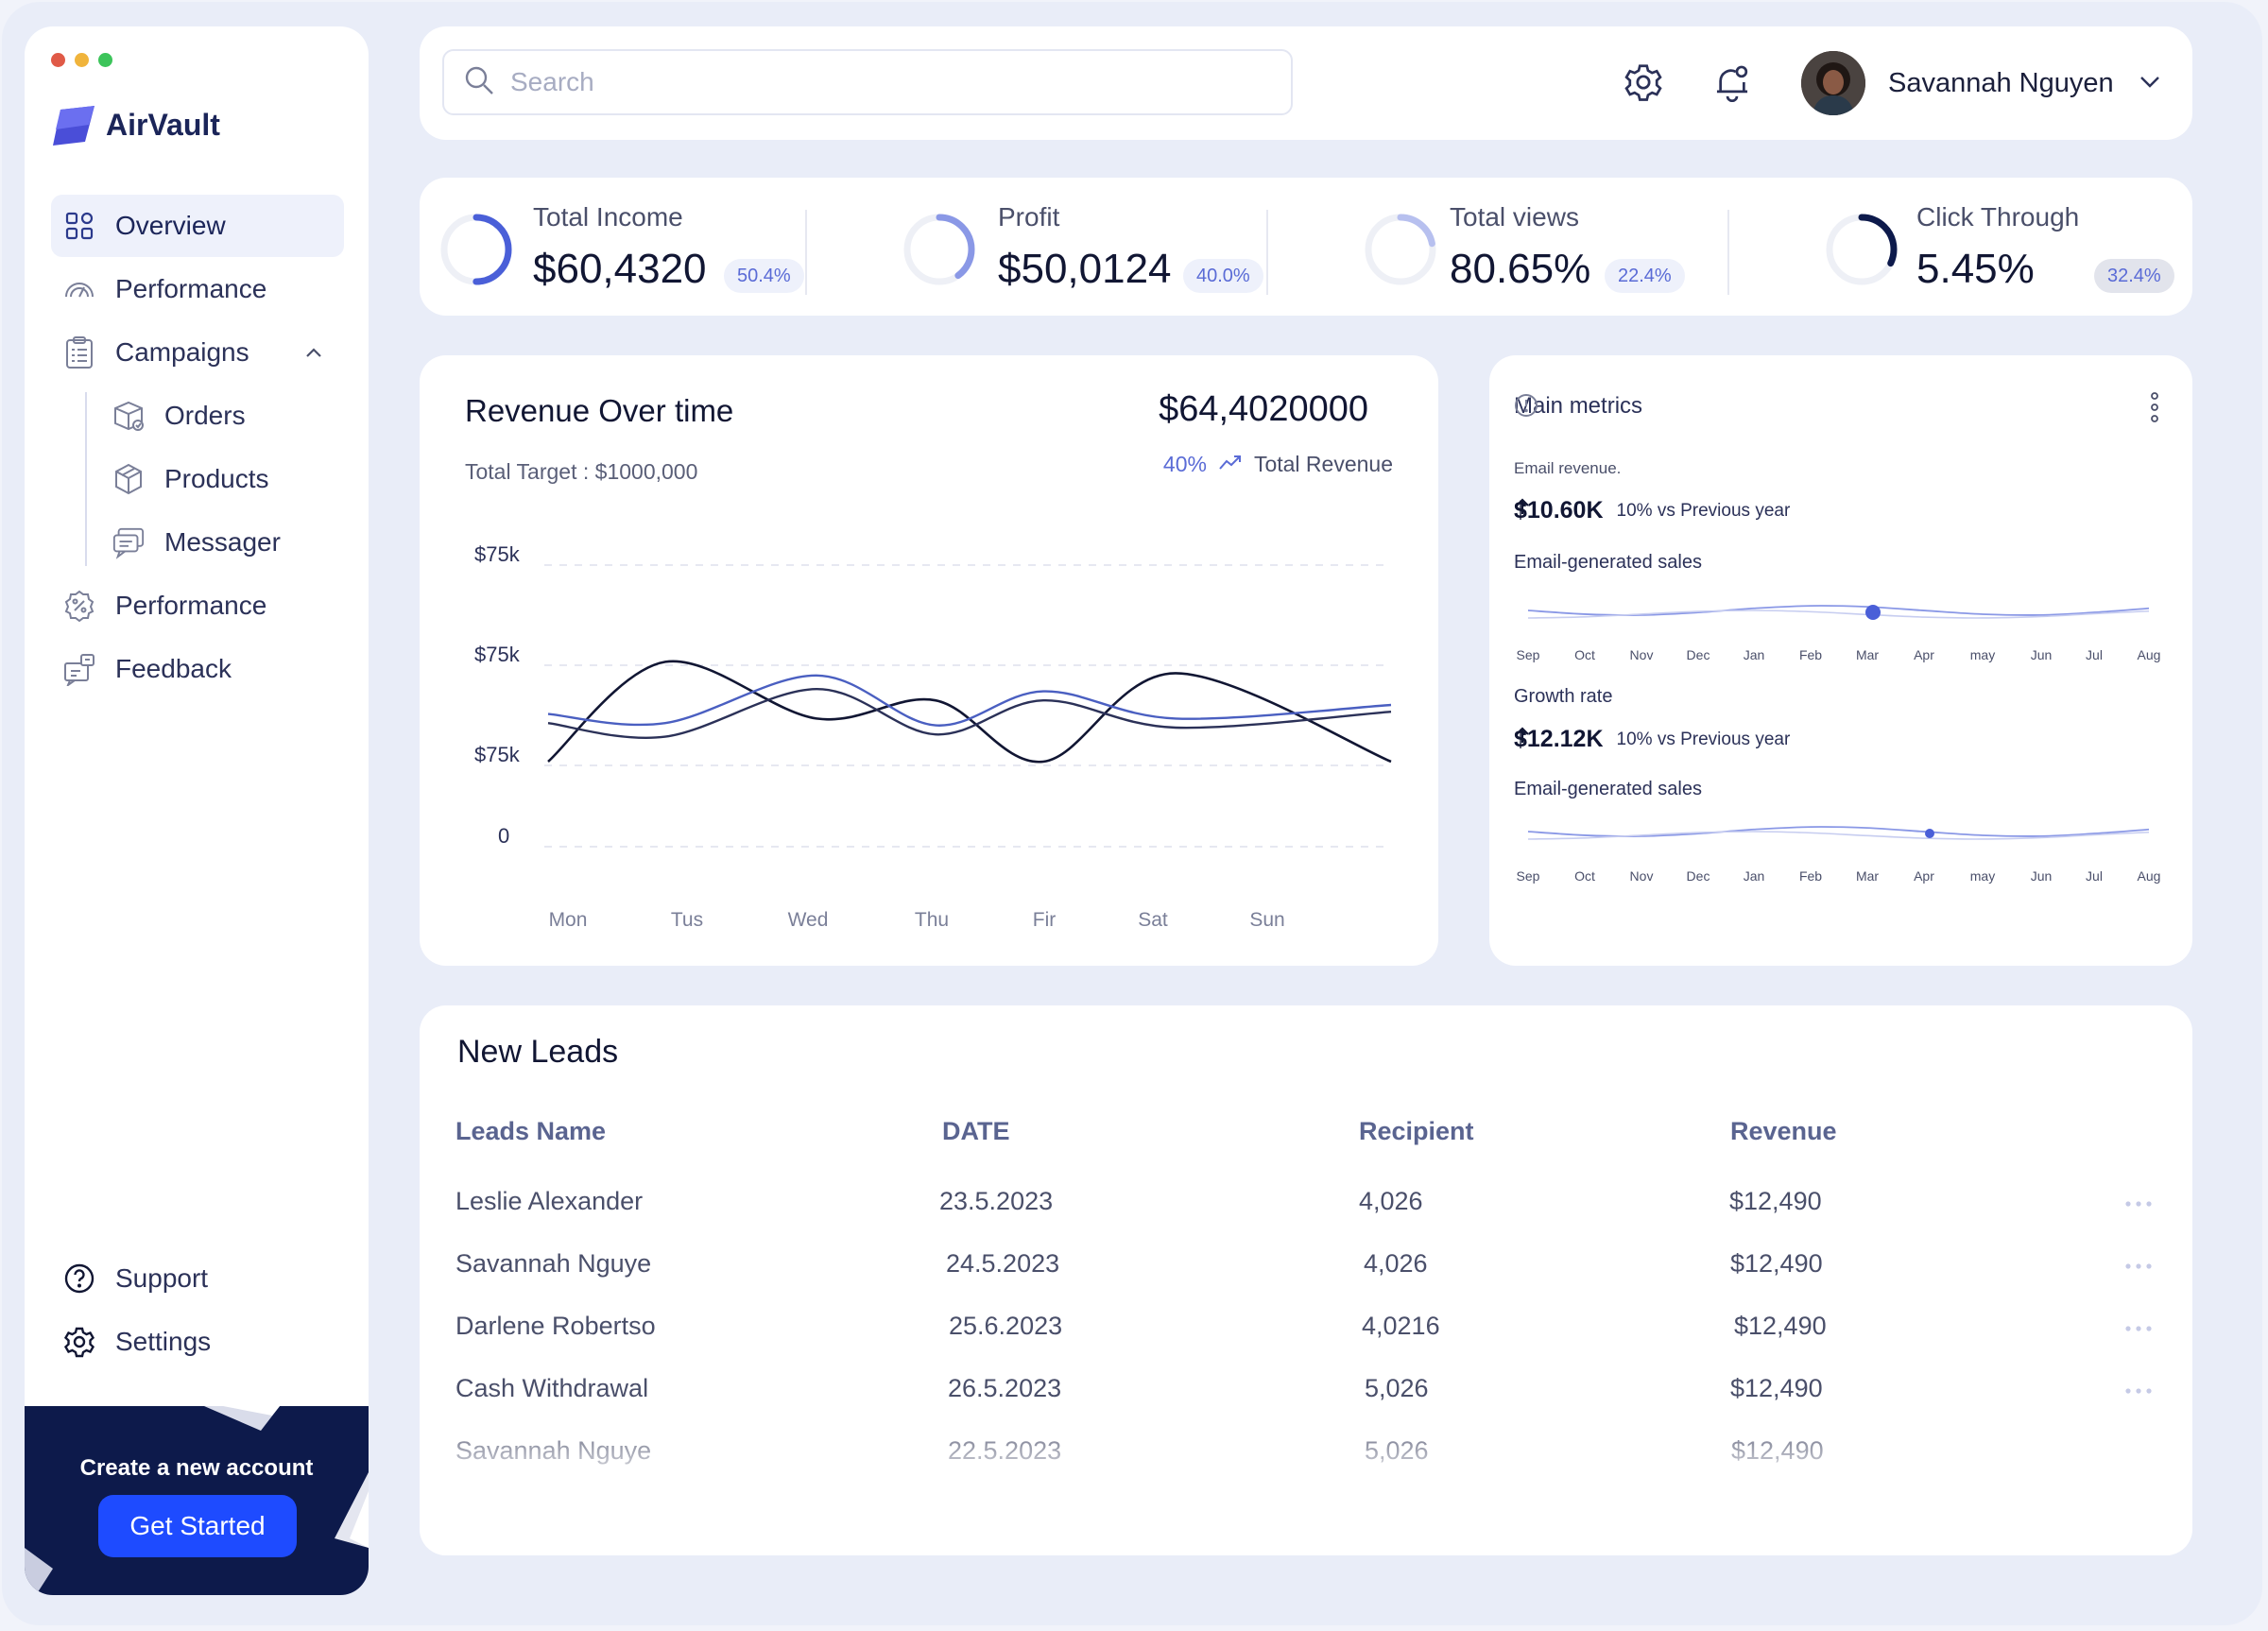  I want to click on campaigns-submenu: Orders Products Messager, so click(197, 479).